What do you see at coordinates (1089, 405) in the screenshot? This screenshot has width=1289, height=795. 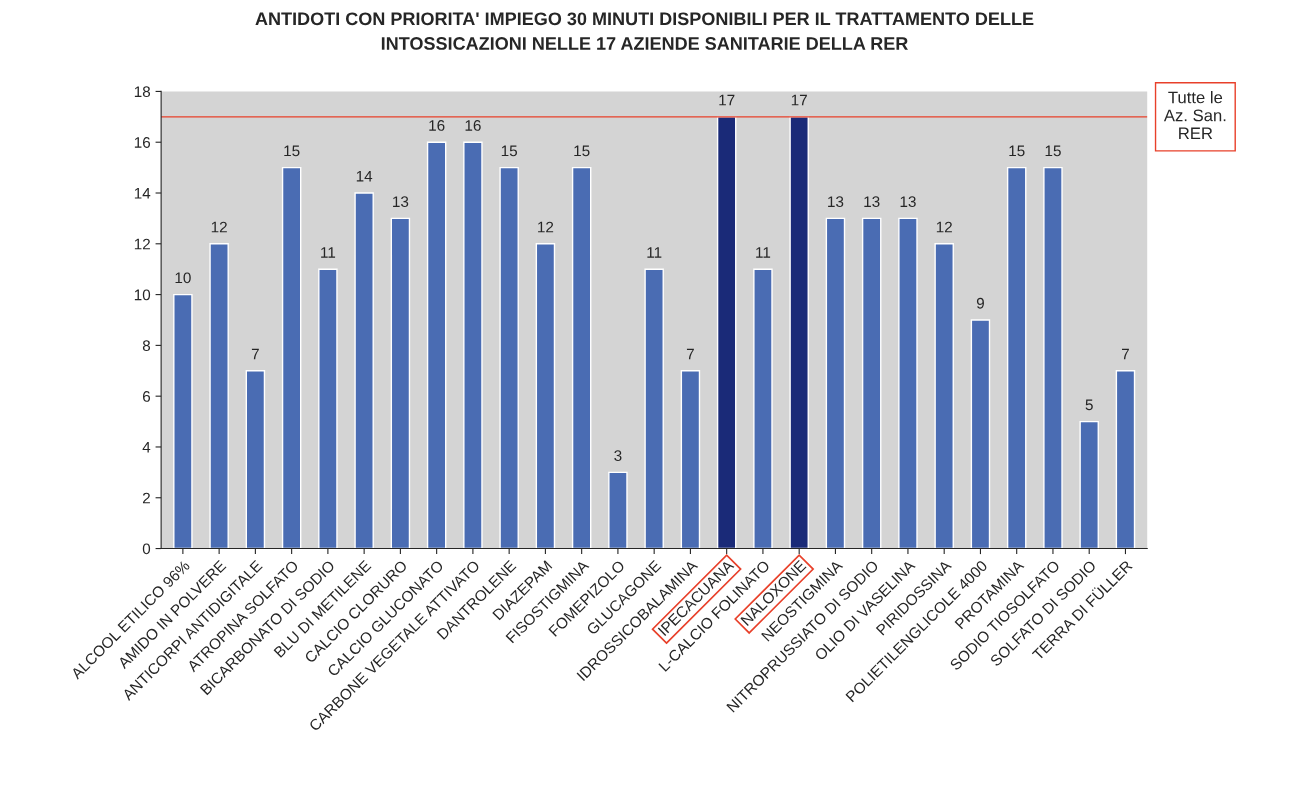 I see `data-label: 5` at bounding box center [1089, 405].